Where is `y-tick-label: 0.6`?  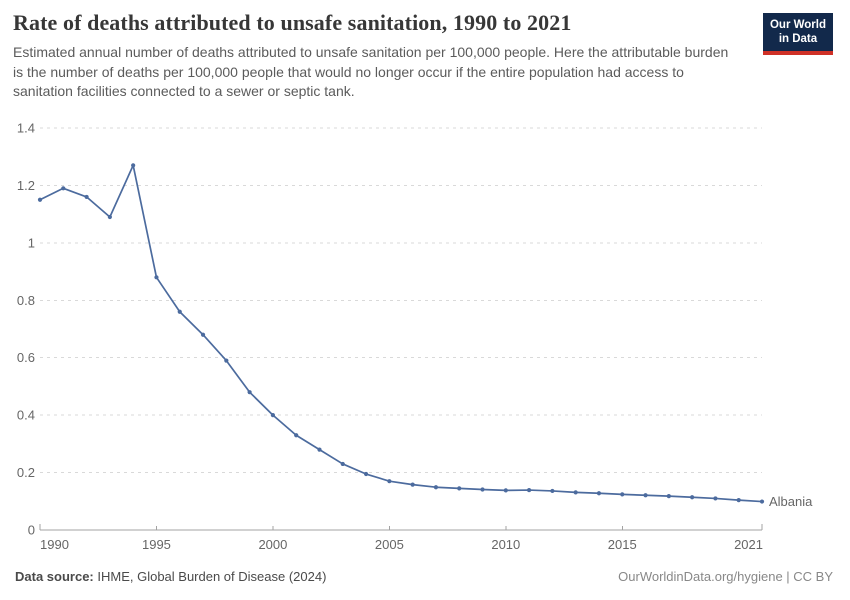
y-tick-label: 0.6 is located at coordinates (26, 357).